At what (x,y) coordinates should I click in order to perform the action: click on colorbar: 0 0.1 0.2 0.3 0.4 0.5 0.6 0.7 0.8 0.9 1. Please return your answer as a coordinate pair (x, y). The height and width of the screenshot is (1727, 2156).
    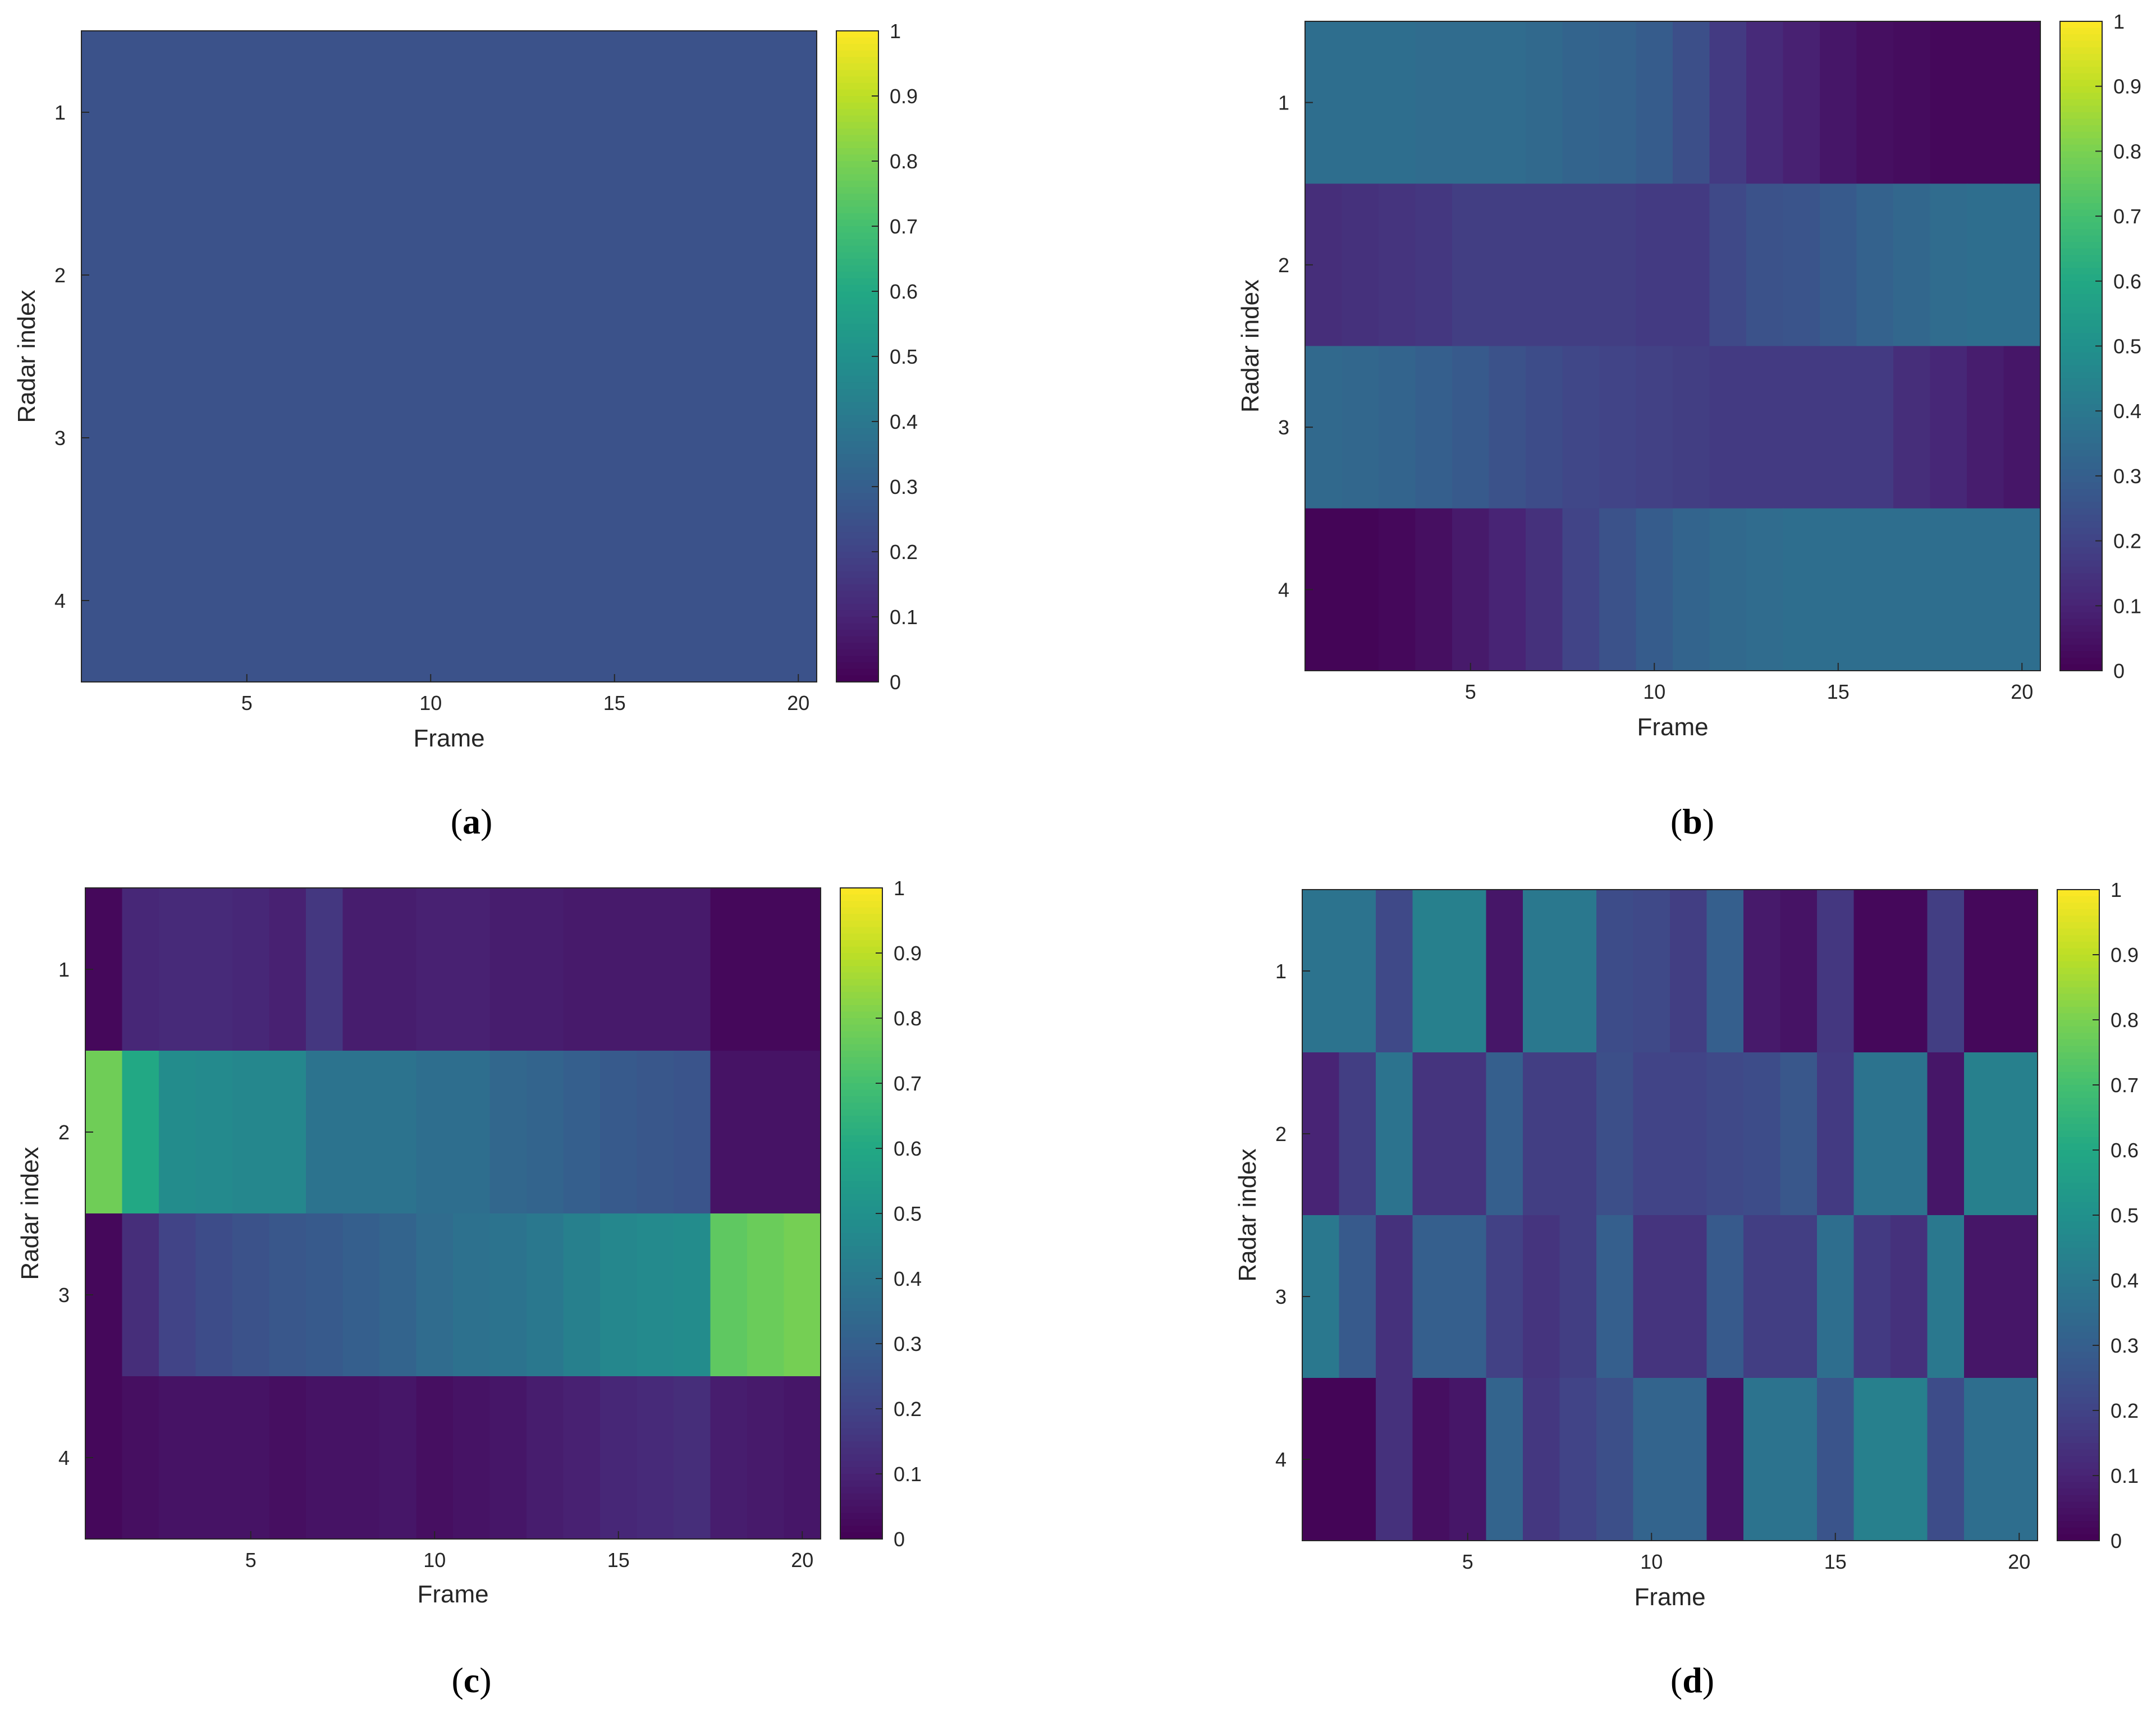
    Looking at the image, I should click on (877, 357).